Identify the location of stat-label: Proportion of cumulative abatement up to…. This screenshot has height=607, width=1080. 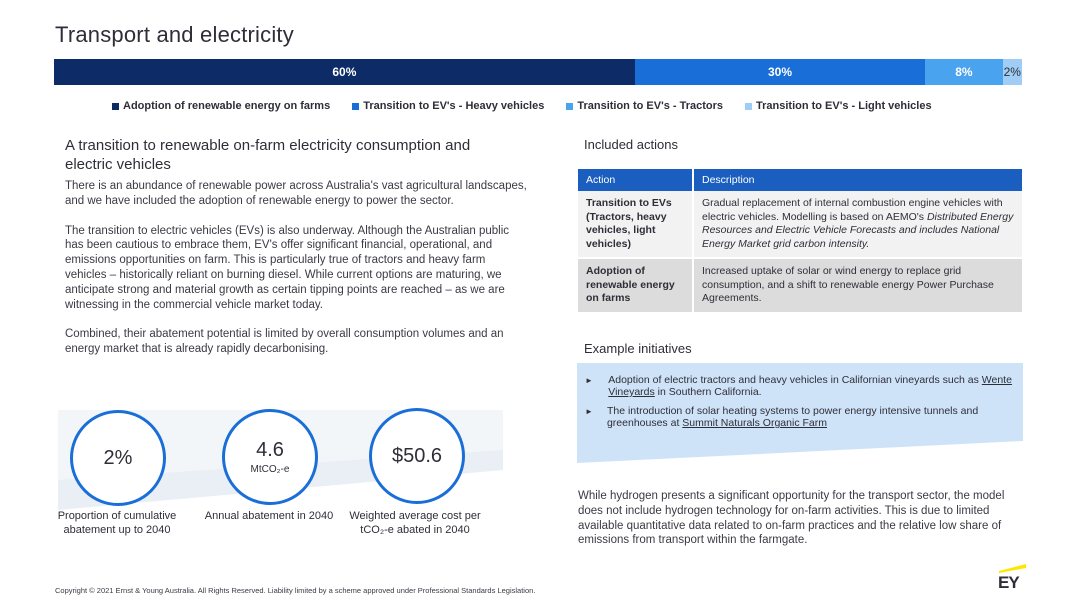
(117, 523).